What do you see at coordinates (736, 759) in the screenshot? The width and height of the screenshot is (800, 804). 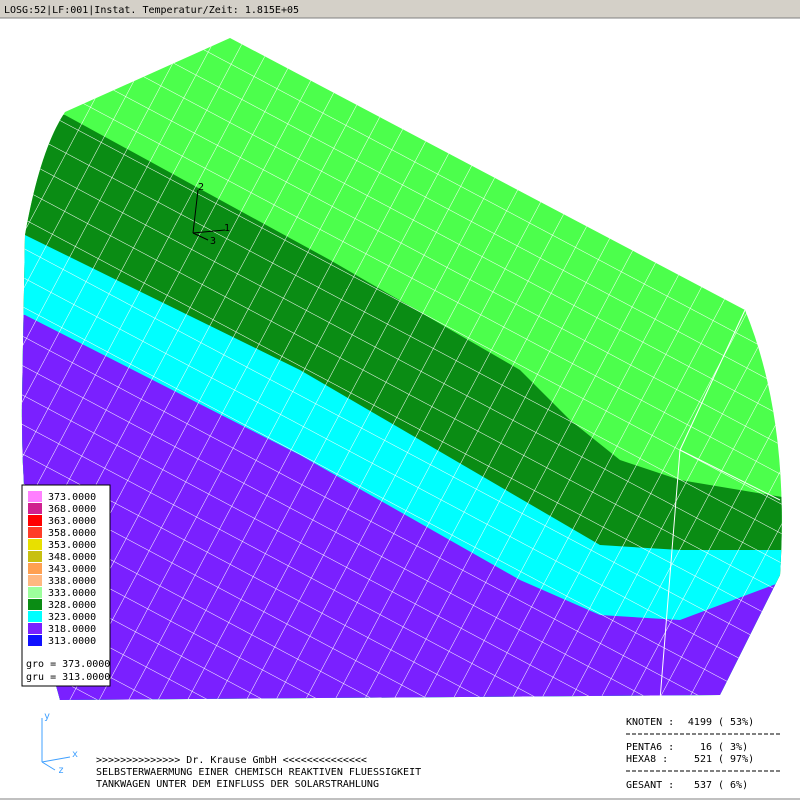 I see `stats-percent: ( 97%)` at bounding box center [736, 759].